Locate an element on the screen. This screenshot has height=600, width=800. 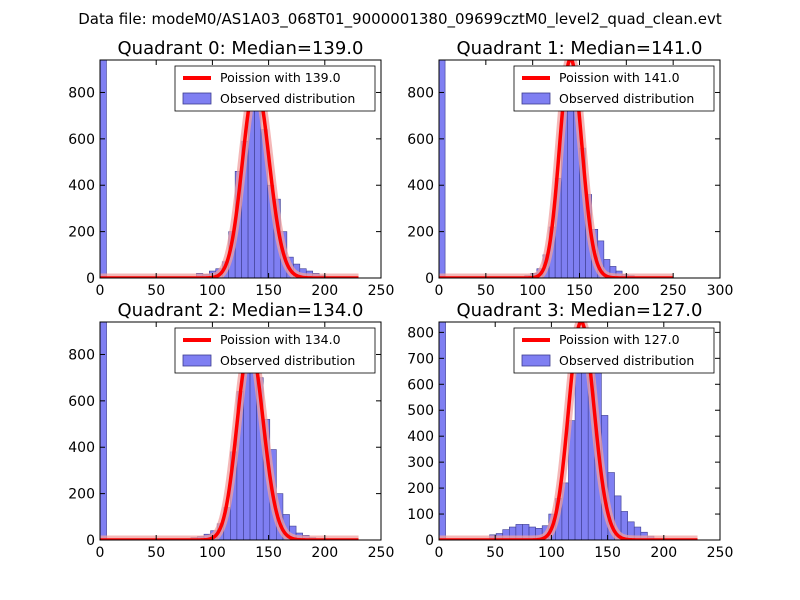
poisson-curve-glow is located at coordinates (231, 440).